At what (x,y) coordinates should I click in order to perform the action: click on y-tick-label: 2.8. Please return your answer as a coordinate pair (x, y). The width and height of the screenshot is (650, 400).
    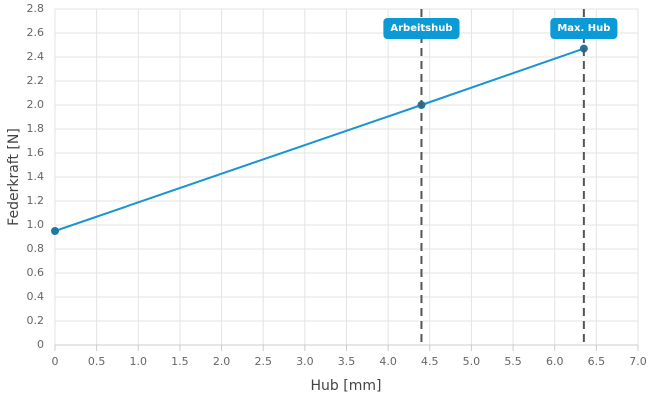
    Looking at the image, I should click on (36, 8).